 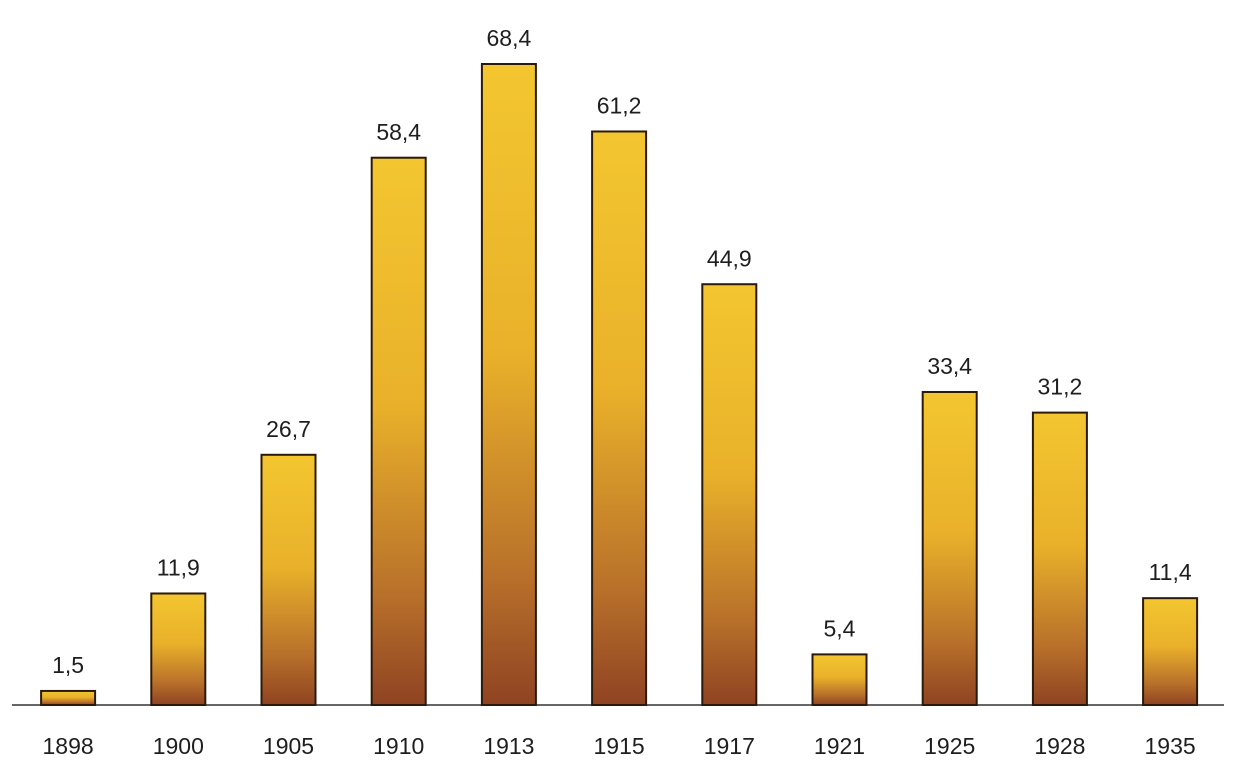 I want to click on x-tick-label: 1910, so click(x=398, y=746).